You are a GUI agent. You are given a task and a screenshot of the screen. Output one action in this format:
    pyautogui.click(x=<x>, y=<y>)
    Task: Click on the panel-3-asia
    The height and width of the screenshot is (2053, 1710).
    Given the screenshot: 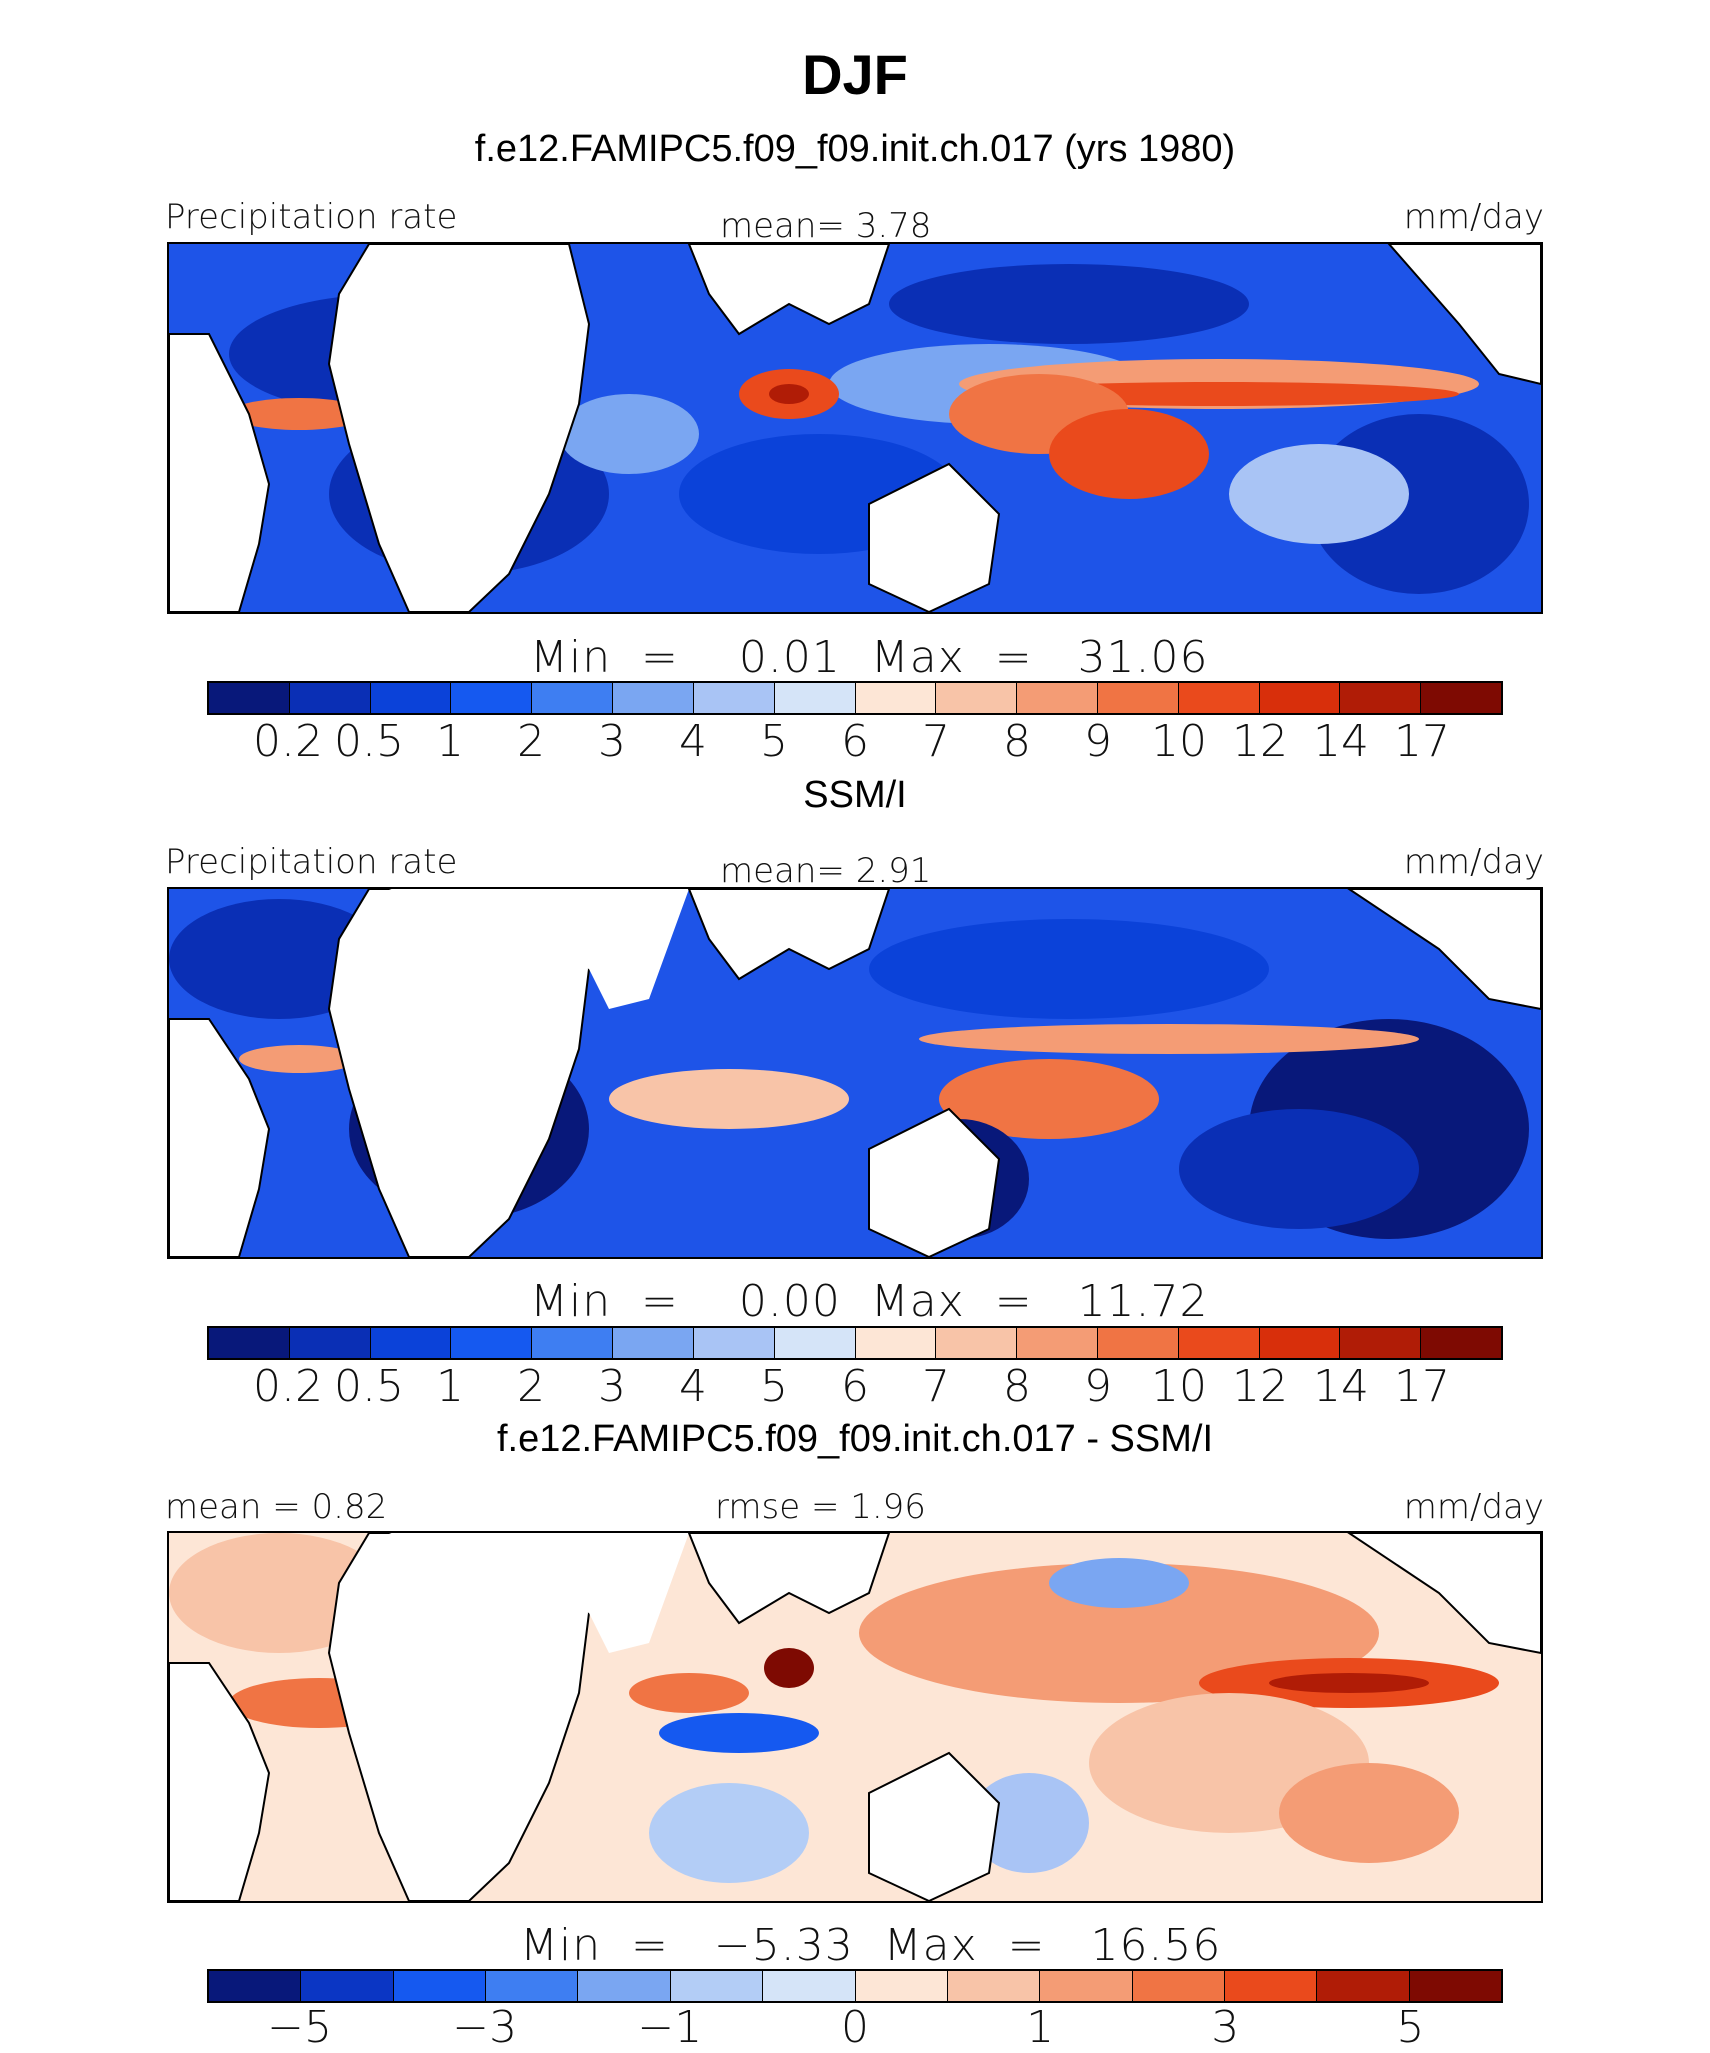 What is the action you would take?
    pyautogui.click(x=789, y=1579)
    